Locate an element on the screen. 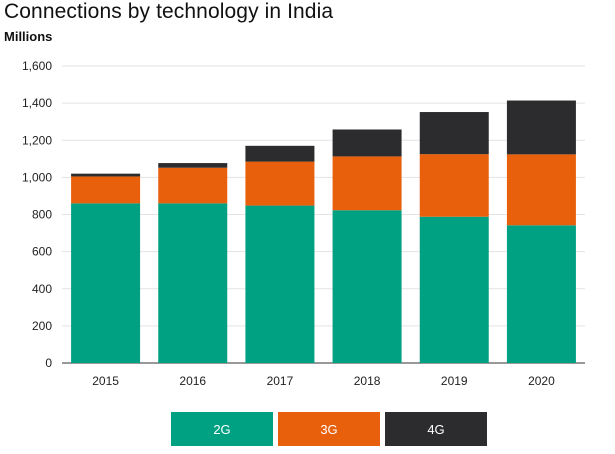  x-tick-label: 2016 is located at coordinates (192, 381).